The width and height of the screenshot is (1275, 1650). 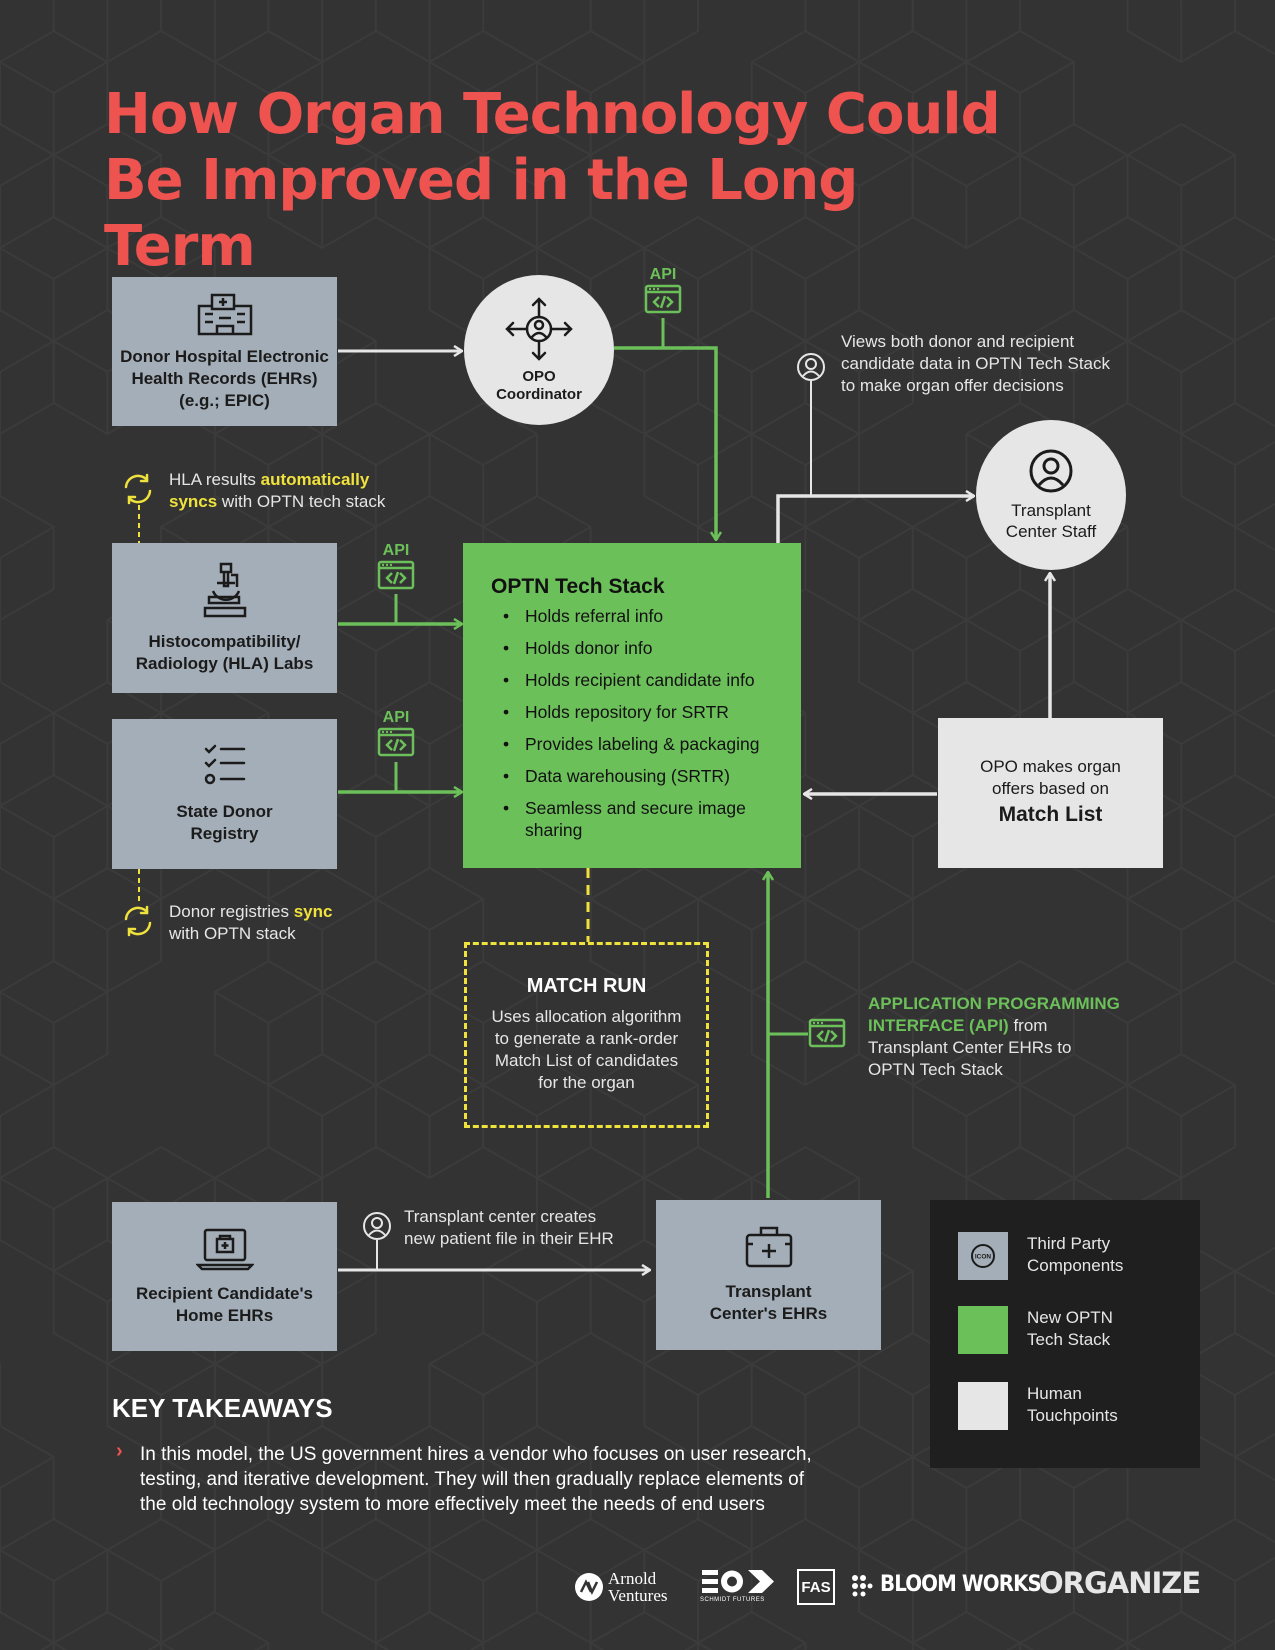 I want to click on creates-file-line-2: new patient file in their EHR, so click(x=509, y=1238).